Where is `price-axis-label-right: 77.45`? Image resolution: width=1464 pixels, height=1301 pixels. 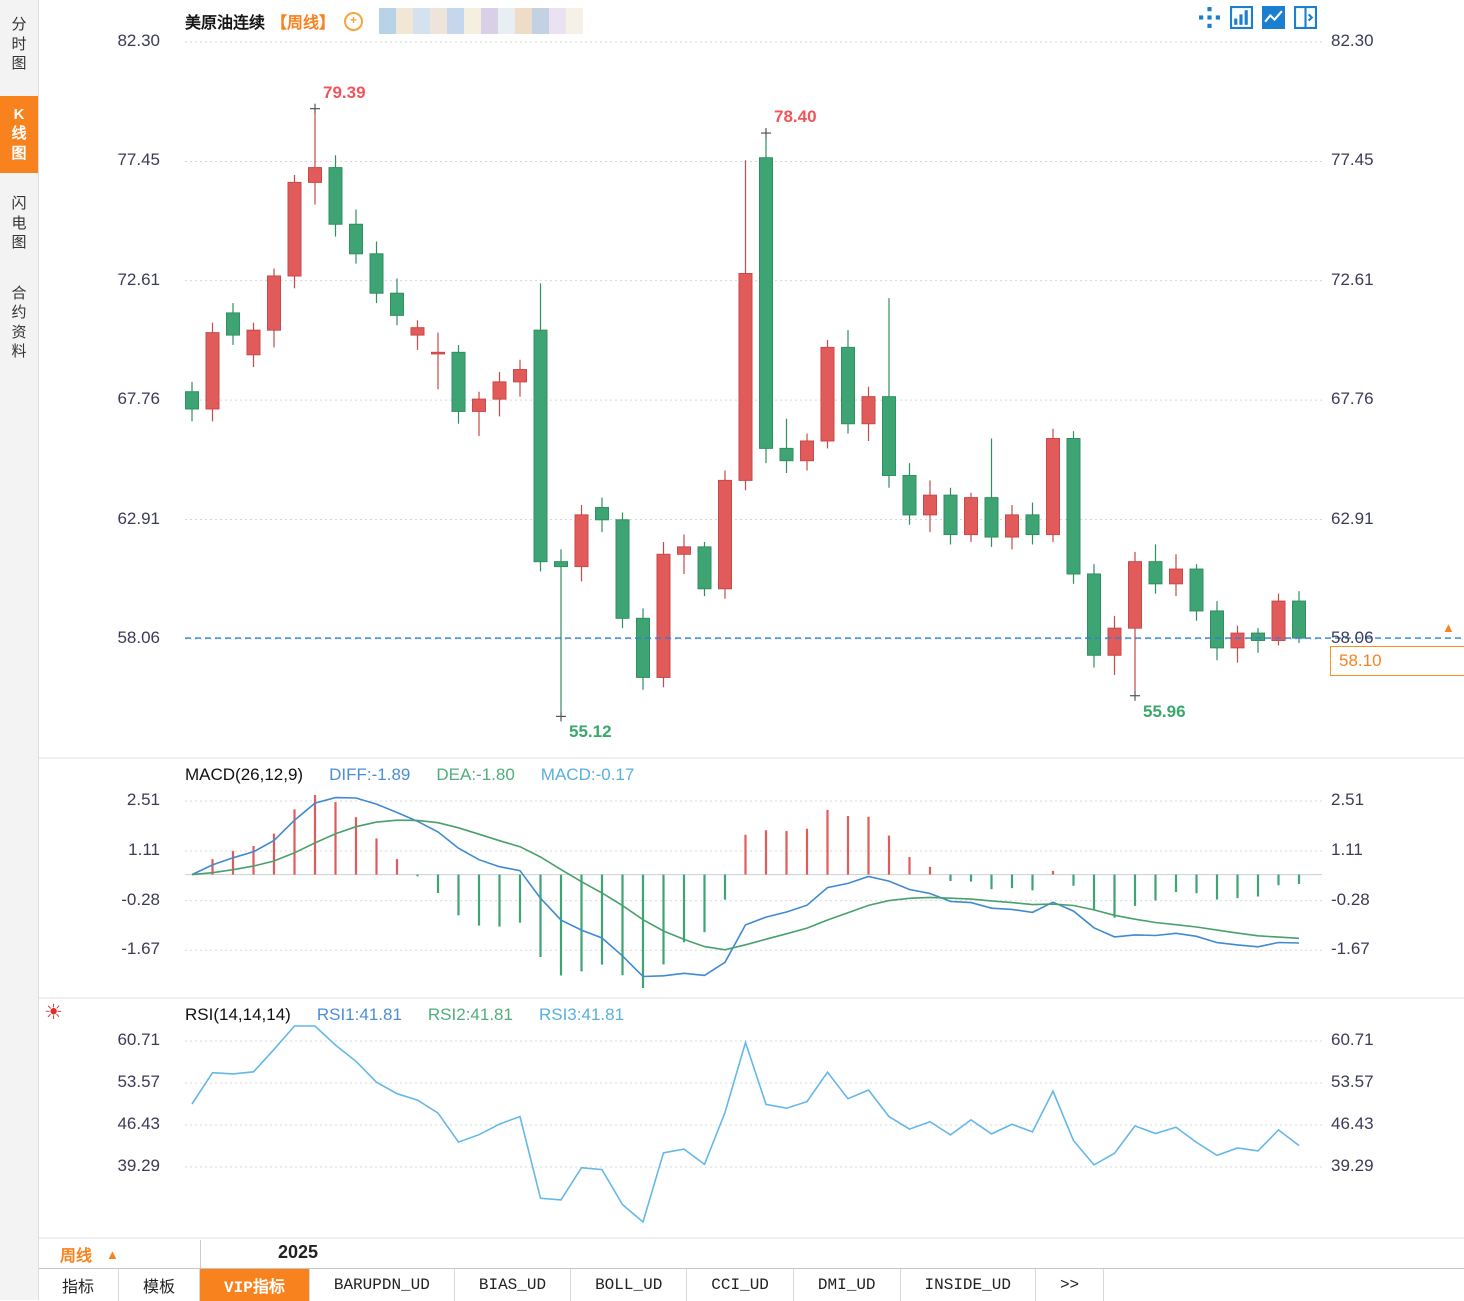
price-axis-label-right: 77.45 is located at coordinates (1352, 160).